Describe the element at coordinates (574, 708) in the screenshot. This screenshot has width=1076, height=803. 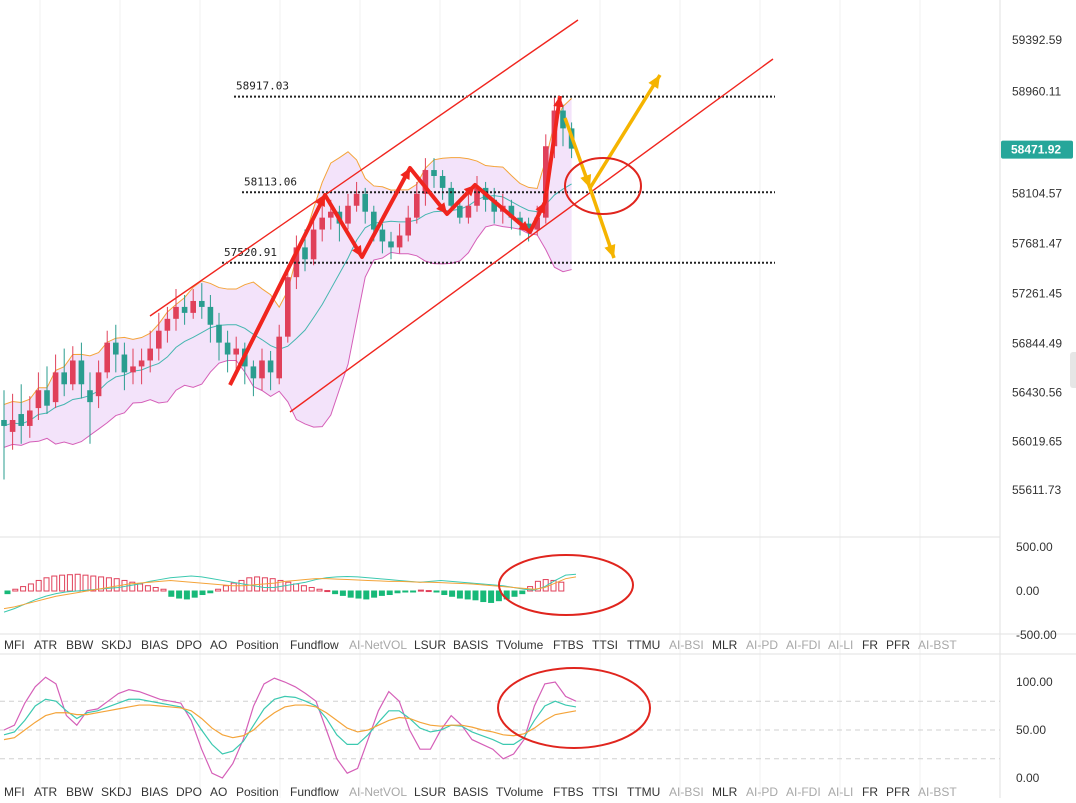
I see `highlight-circle-osc2` at that location.